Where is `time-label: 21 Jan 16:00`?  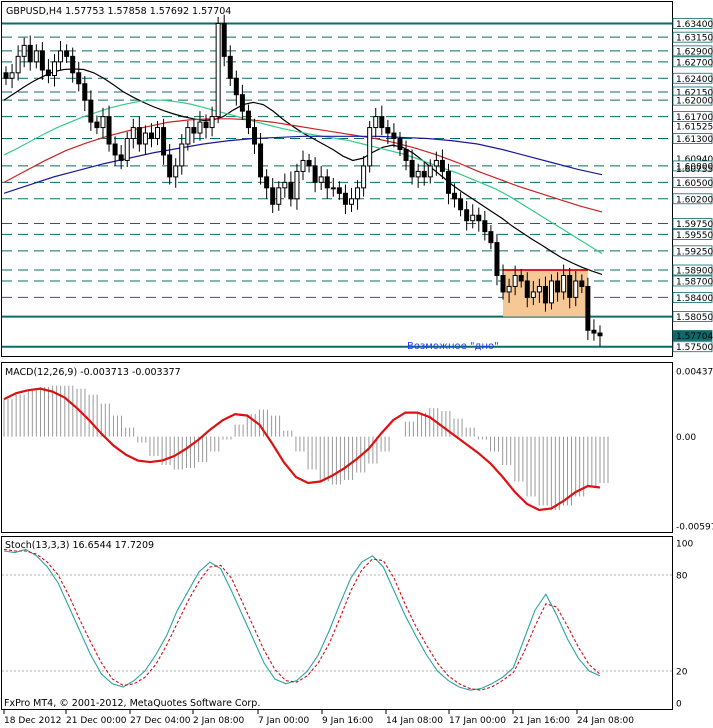
time-label: 21 Jan 16:00 is located at coordinates (541, 721).